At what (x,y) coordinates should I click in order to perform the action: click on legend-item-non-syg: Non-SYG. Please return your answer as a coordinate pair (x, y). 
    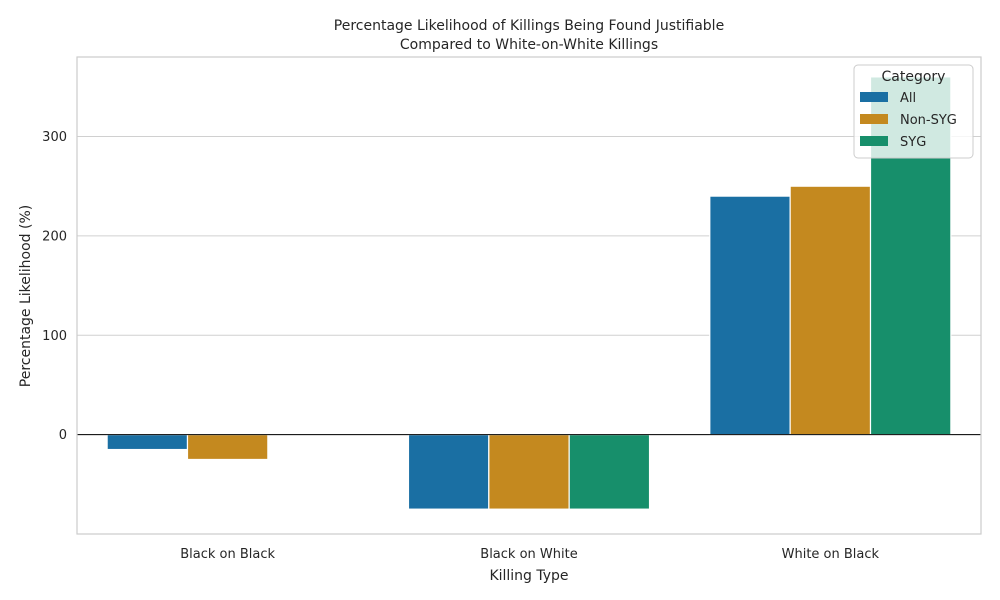
    Looking at the image, I should click on (908, 120).